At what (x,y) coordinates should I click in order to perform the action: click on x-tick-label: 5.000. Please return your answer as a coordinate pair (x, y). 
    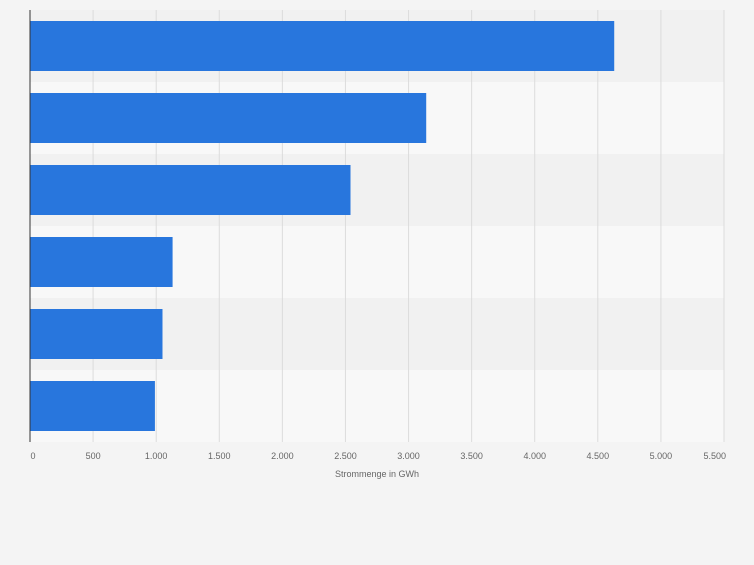
    Looking at the image, I should click on (661, 456).